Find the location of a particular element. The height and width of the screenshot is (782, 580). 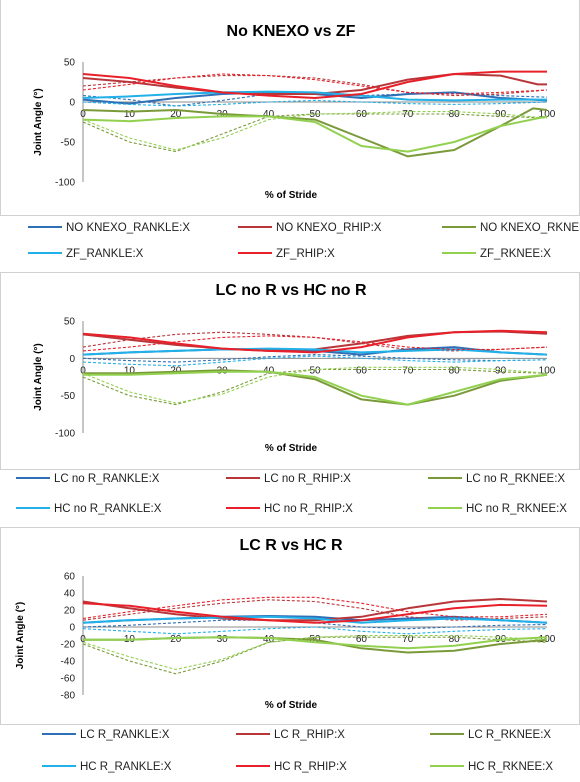

legend-label: HC no R_RANKLE:X is located at coordinates (108, 509).